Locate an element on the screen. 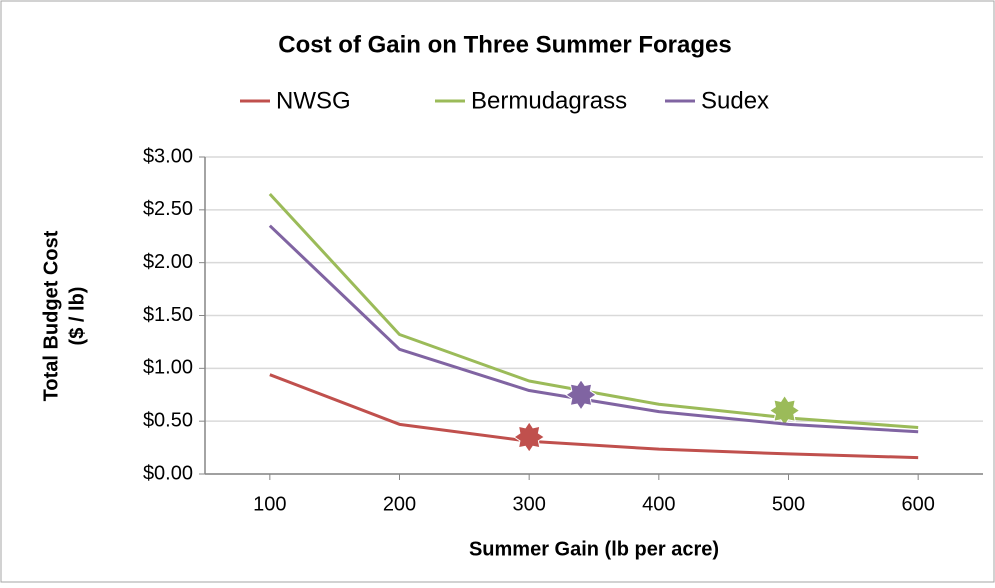 This screenshot has height=588, width=995. x-tick-label: 600 is located at coordinates (917, 504).